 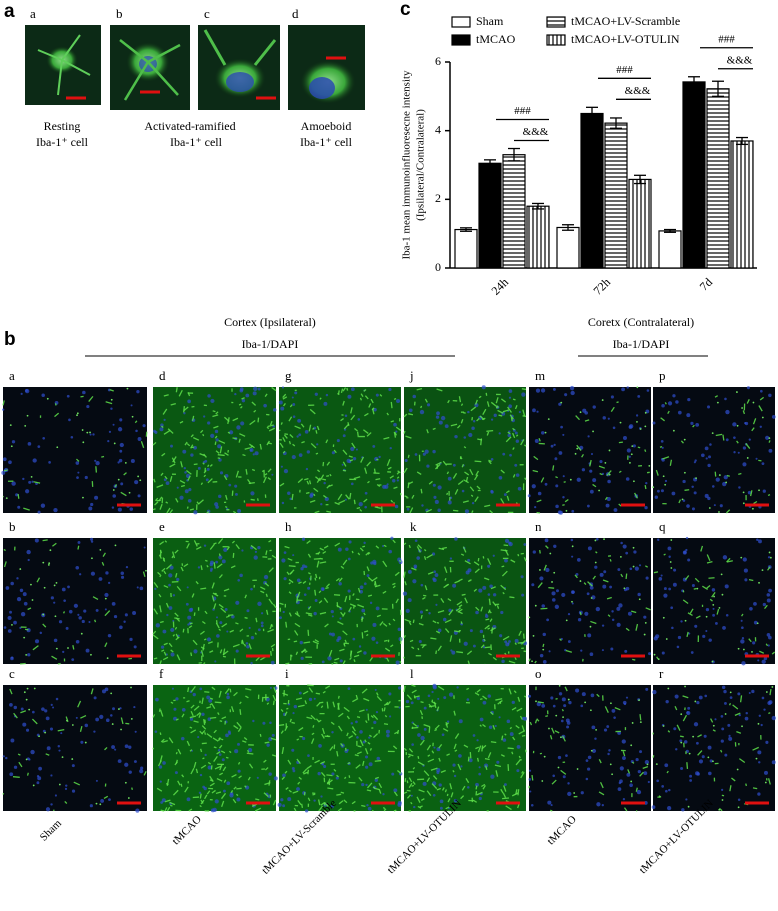 I want to click on micrograph-background, so click(x=590, y=450).